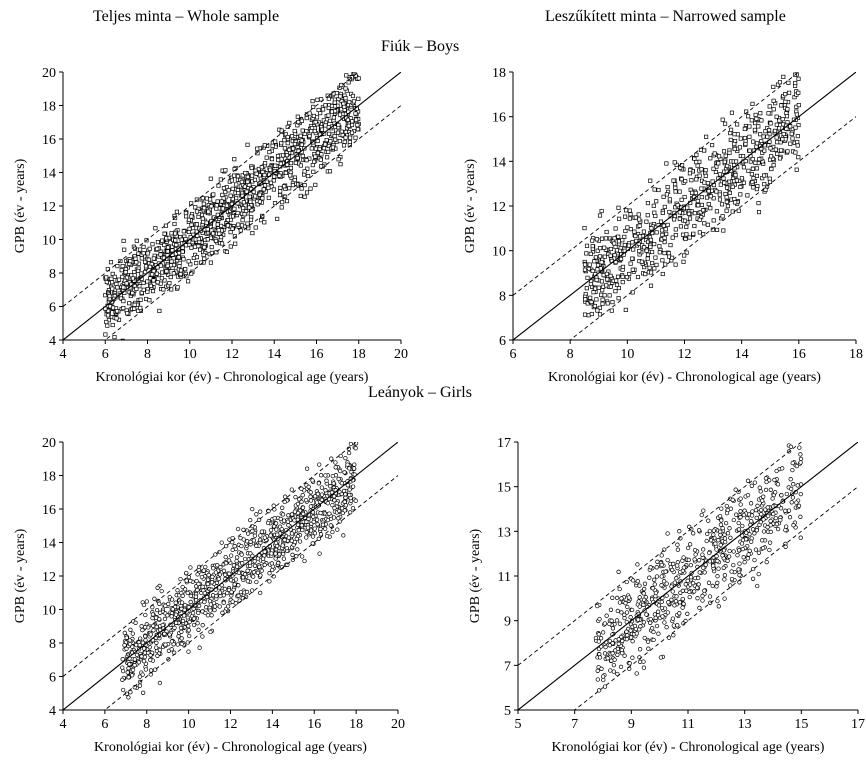 This screenshot has width=866, height=764. I want to click on identity-line, so click(684, 206).